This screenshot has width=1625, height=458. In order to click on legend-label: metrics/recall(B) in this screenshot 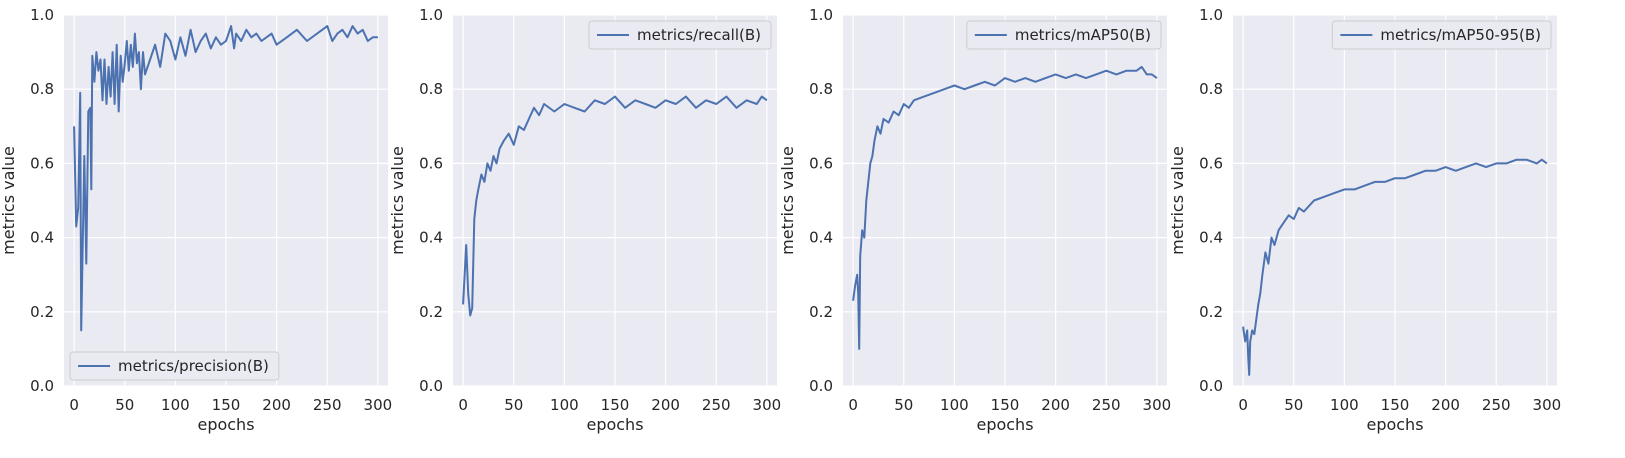, I will do `click(699, 35)`.